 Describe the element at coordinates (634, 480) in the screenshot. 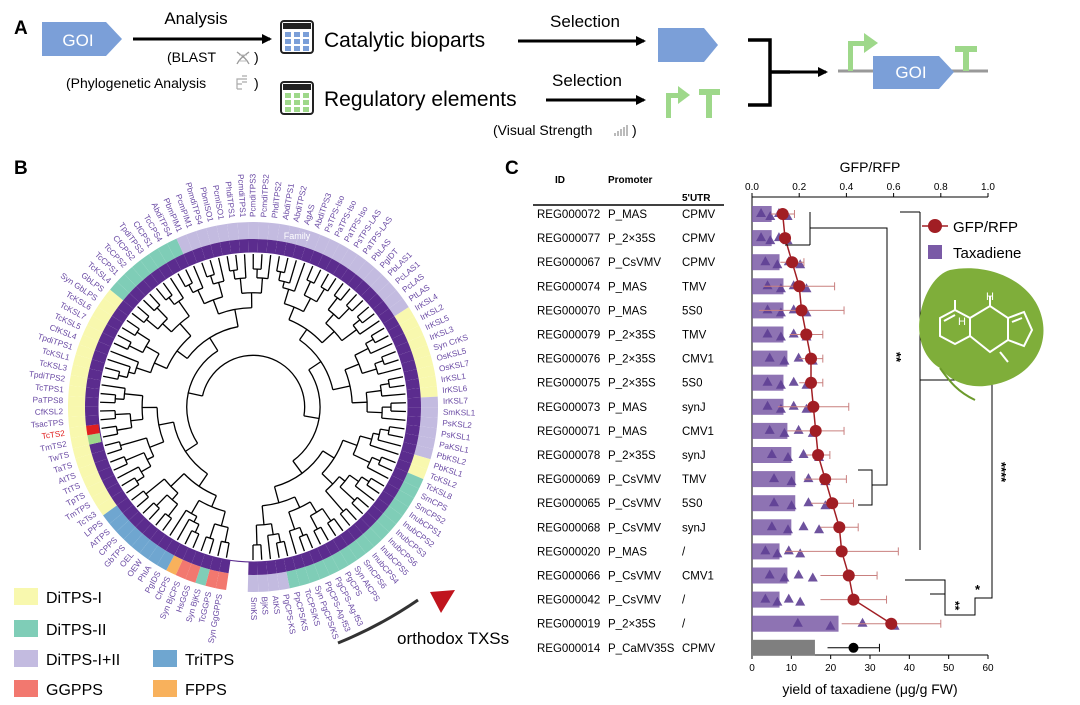

I see `table-cell-promoter: P_CsVMV` at that location.